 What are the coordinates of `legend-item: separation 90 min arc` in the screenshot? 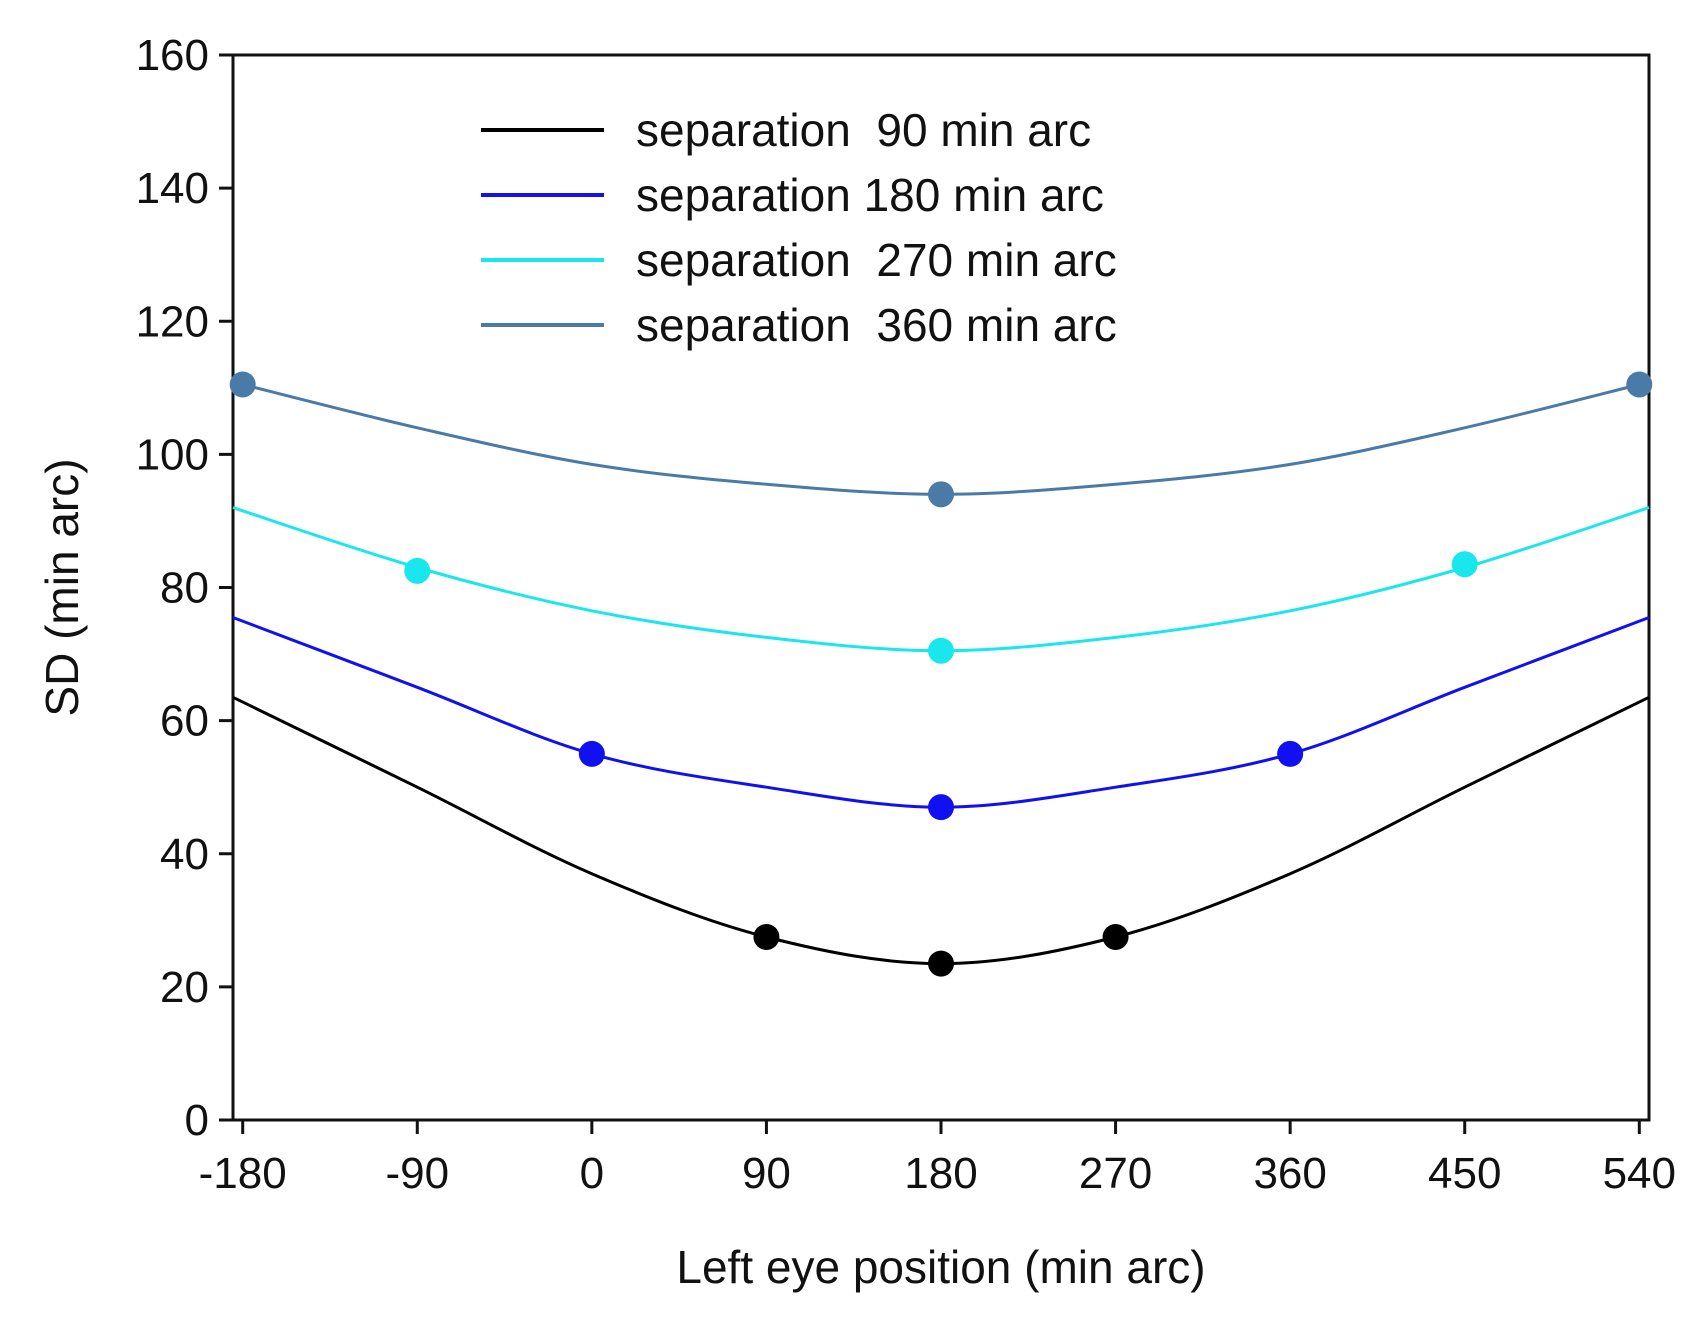 It's located at (786, 130).